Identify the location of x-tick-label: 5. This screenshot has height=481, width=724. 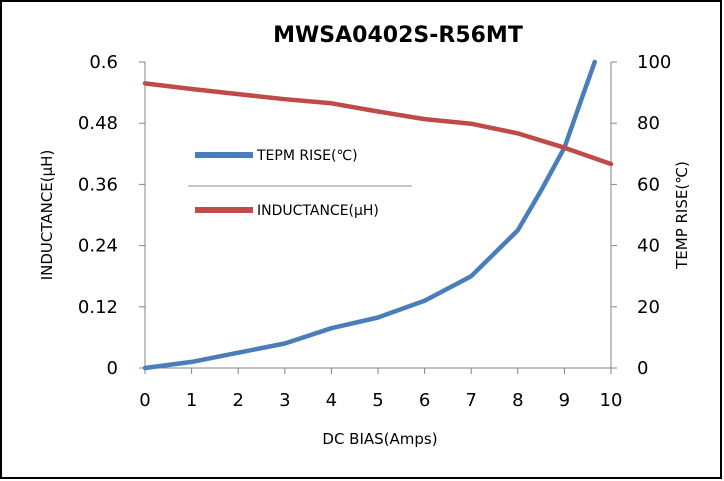
(377, 400).